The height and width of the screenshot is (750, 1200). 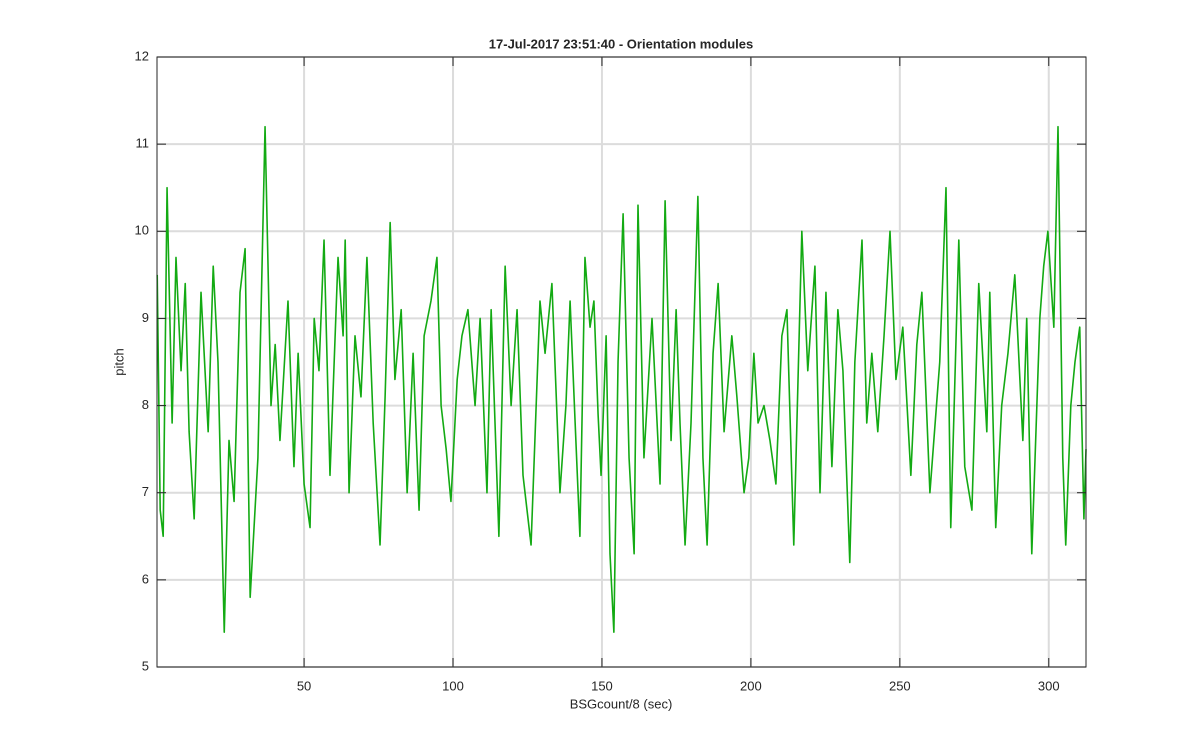 What do you see at coordinates (142, 230) in the screenshot?
I see `y-tick-label: 10` at bounding box center [142, 230].